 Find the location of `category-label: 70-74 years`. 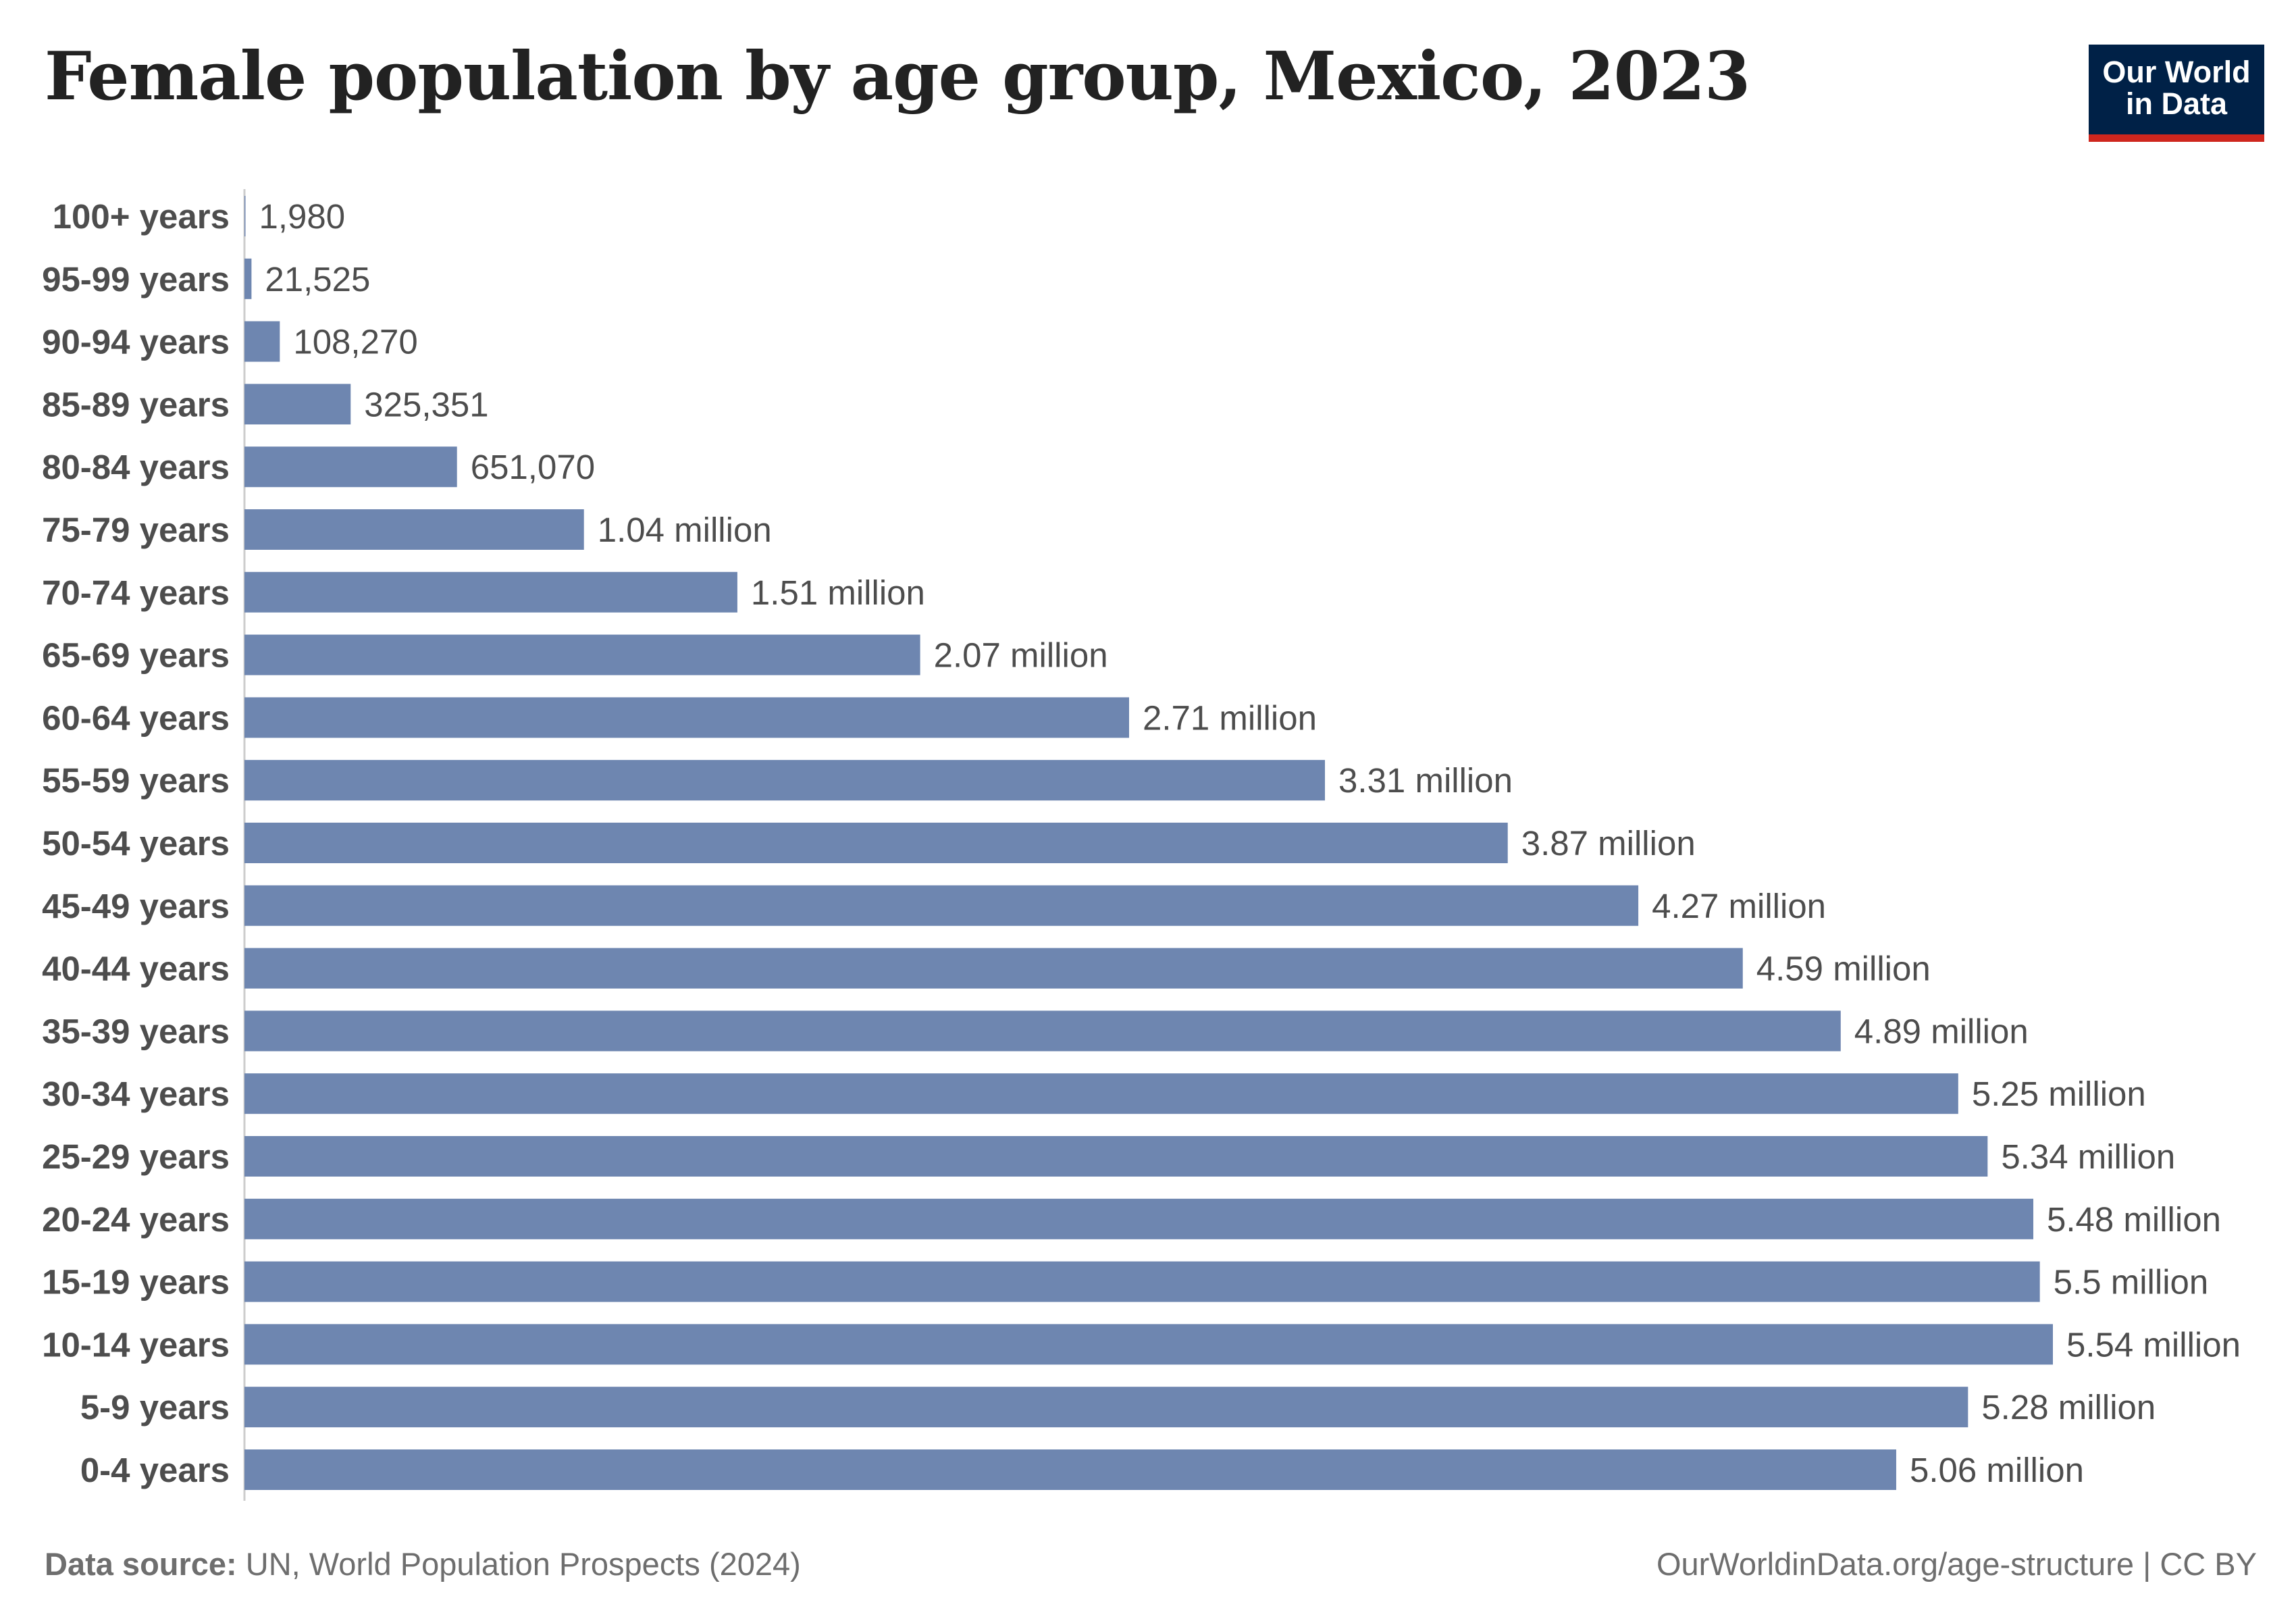

category-label: 70-74 years is located at coordinates (136, 592).